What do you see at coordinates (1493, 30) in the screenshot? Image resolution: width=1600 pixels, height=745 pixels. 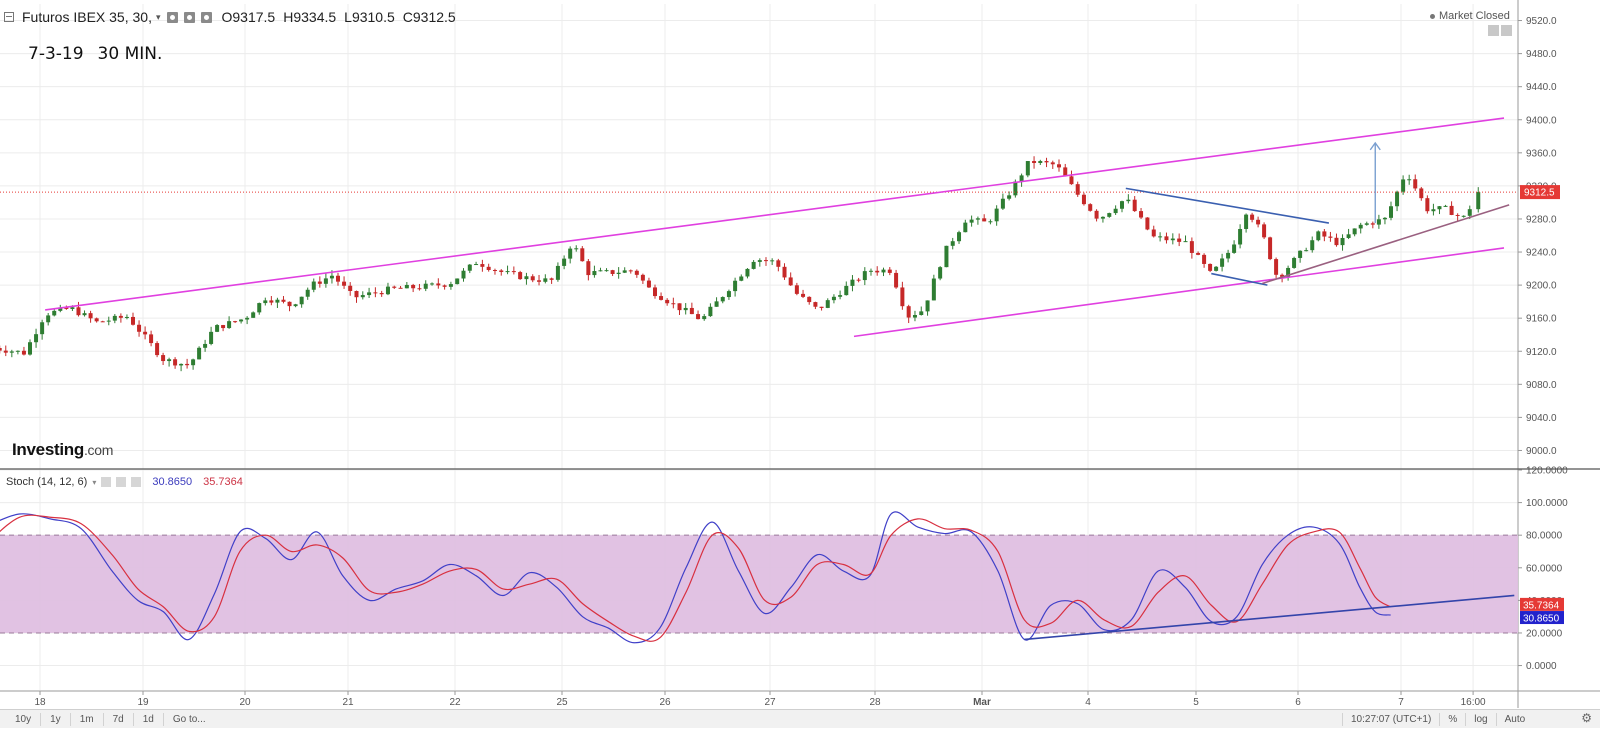 I see `scale-up-icon` at bounding box center [1493, 30].